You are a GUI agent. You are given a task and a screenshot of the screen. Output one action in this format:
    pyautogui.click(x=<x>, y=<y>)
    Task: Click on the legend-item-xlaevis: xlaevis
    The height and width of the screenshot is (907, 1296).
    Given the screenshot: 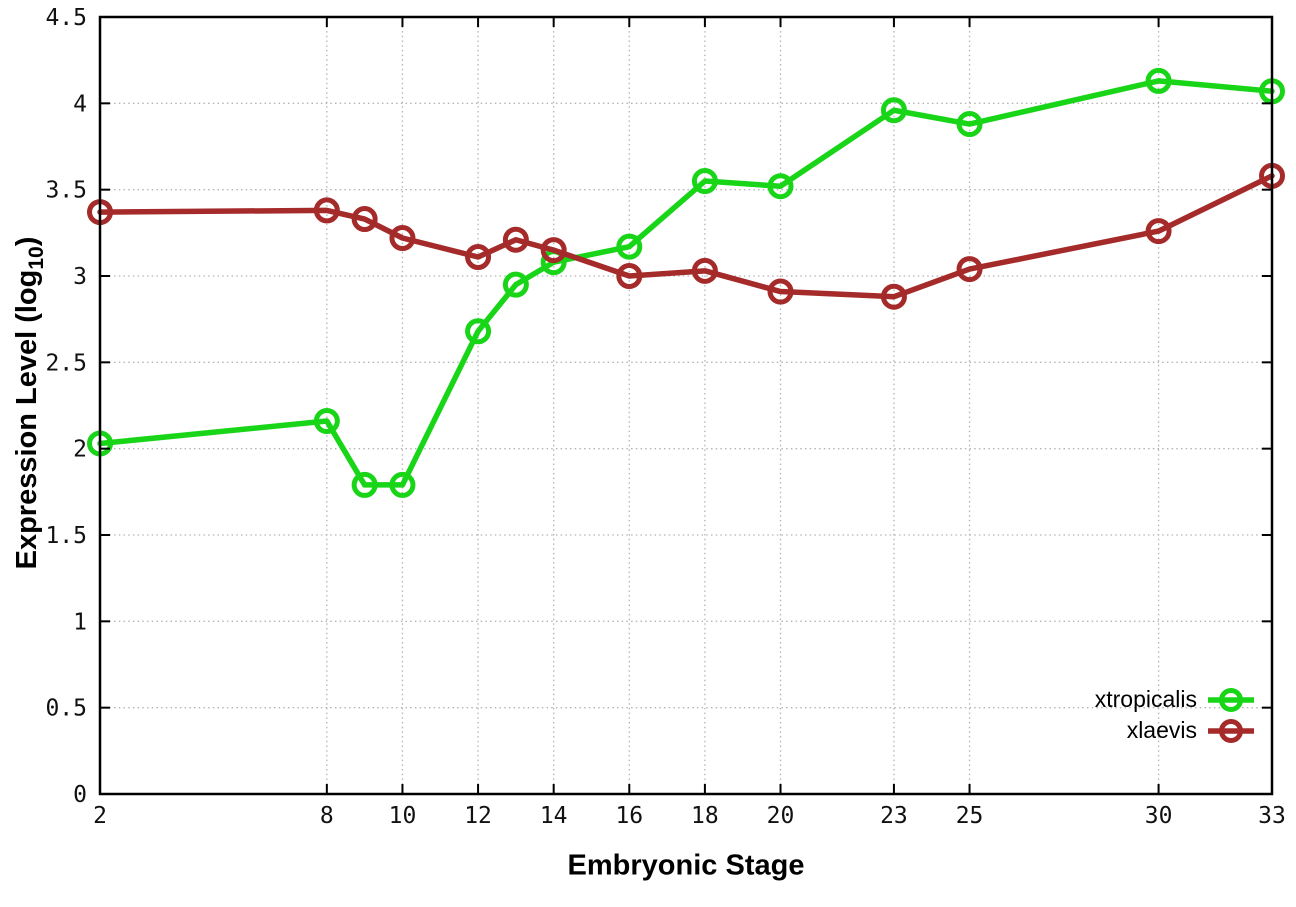 What is the action you would take?
    pyautogui.click(x=1175, y=730)
    